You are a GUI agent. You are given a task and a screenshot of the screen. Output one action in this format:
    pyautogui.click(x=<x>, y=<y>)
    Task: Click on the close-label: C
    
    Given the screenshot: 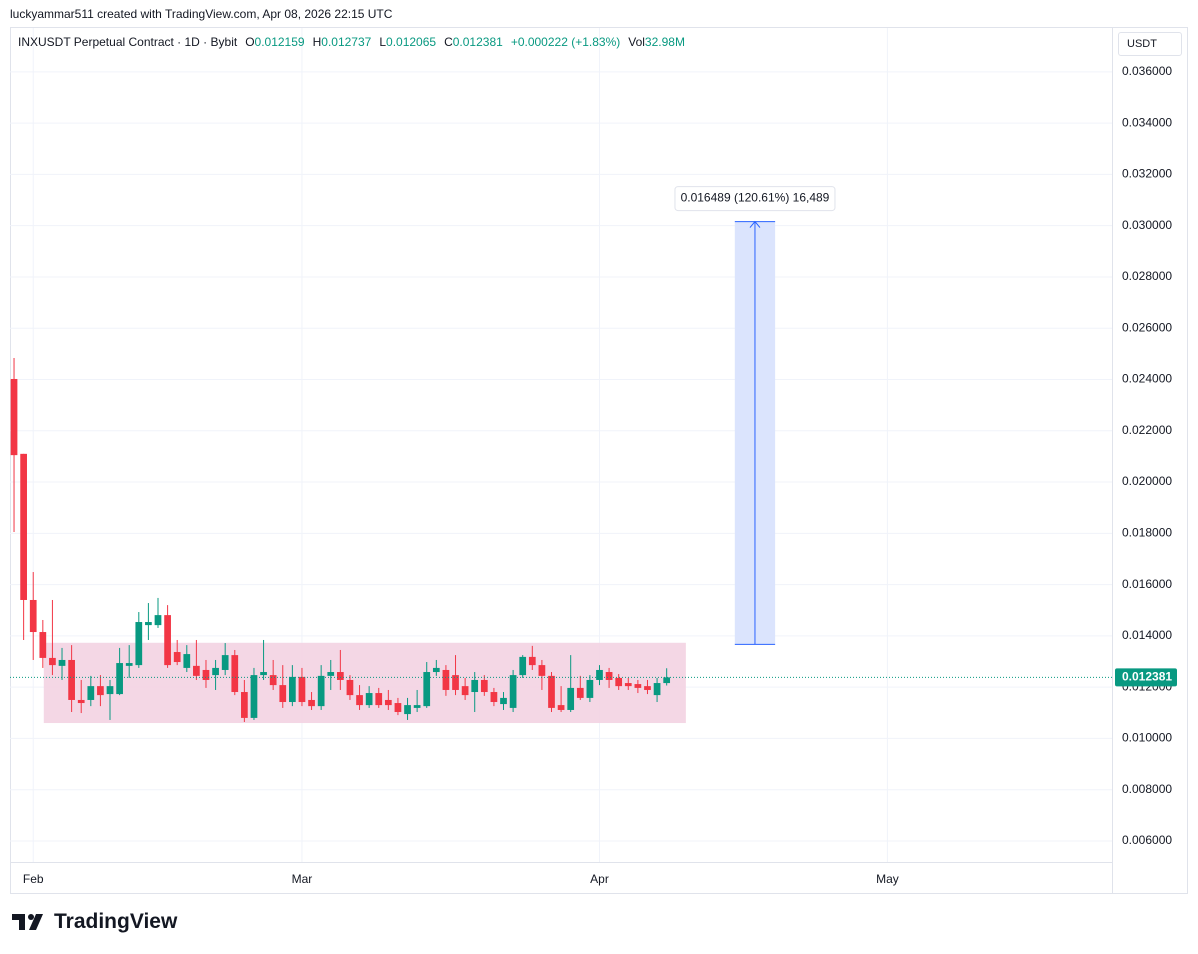 What is the action you would take?
    pyautogui.click(x=448, y=42)
    